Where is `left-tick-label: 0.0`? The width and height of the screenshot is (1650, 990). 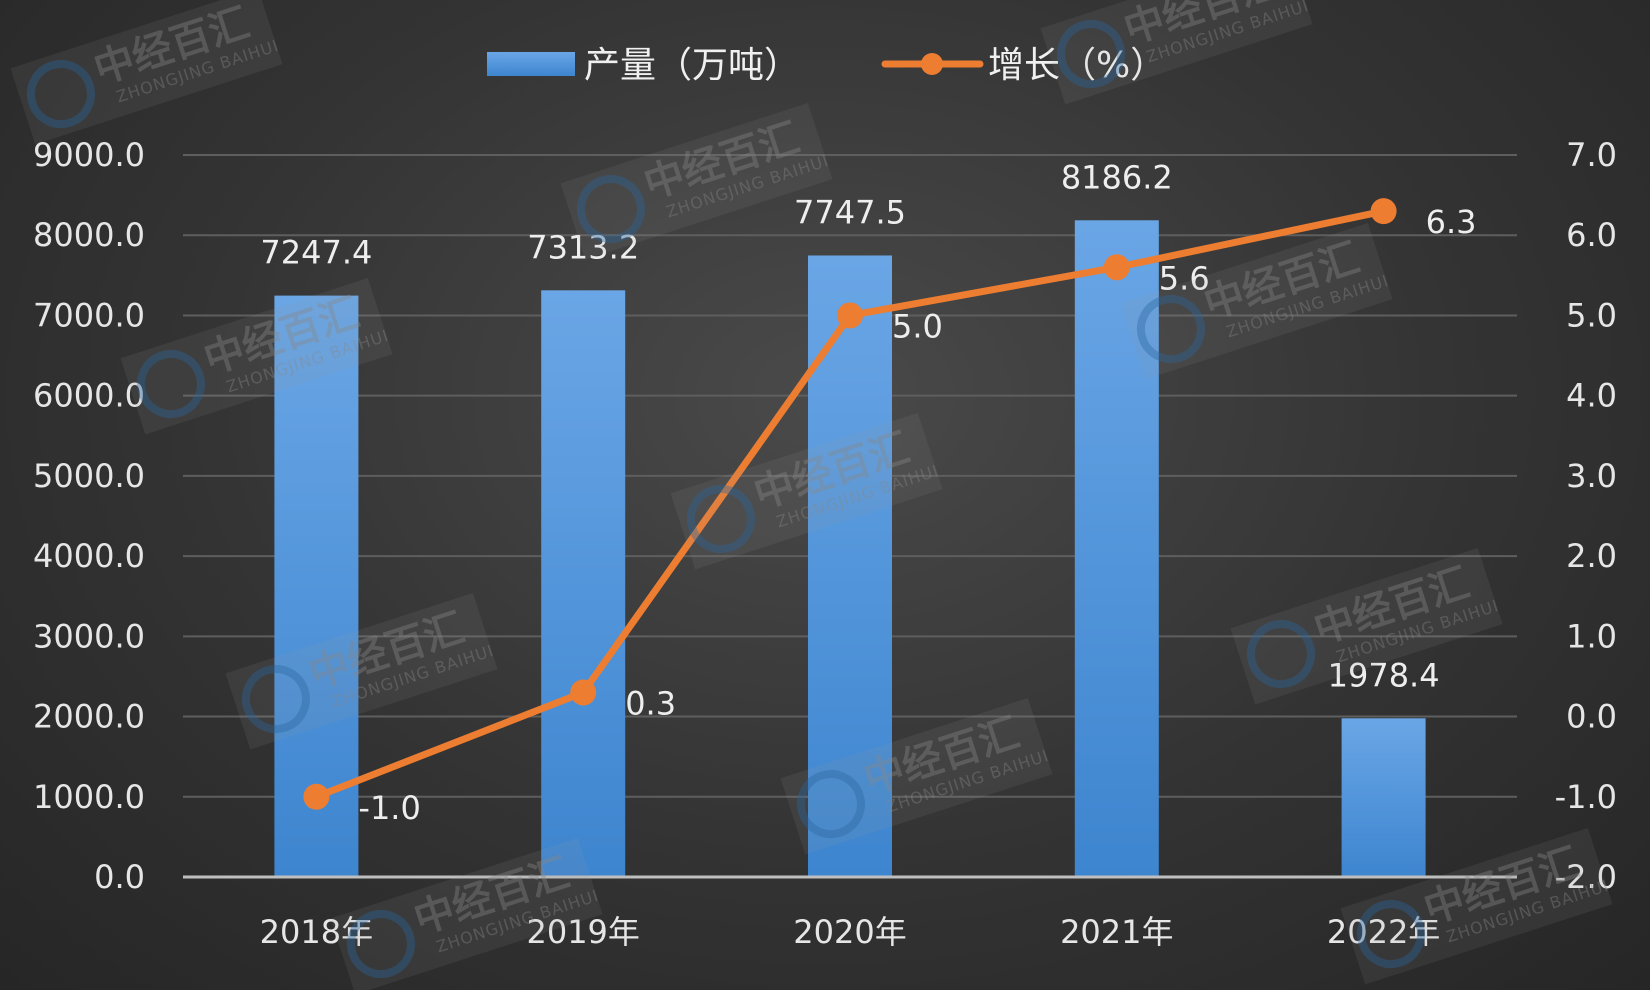 left-tick-label: 0.0 is located at coordinates (119, 877).